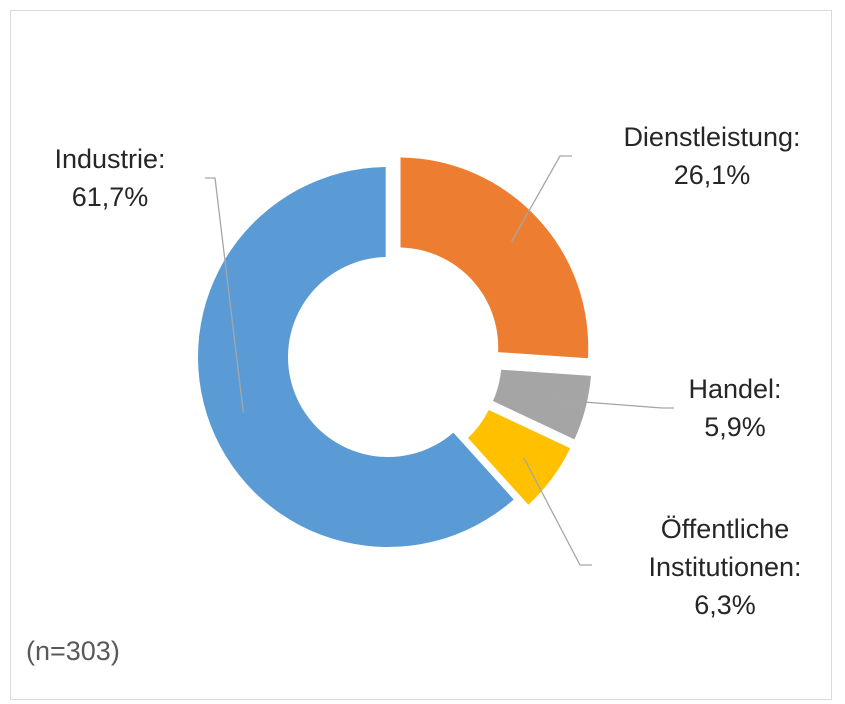 The height and width of the screenshot is (704, 845). I want to click on value-label: 6,3%, so click(725, 605).